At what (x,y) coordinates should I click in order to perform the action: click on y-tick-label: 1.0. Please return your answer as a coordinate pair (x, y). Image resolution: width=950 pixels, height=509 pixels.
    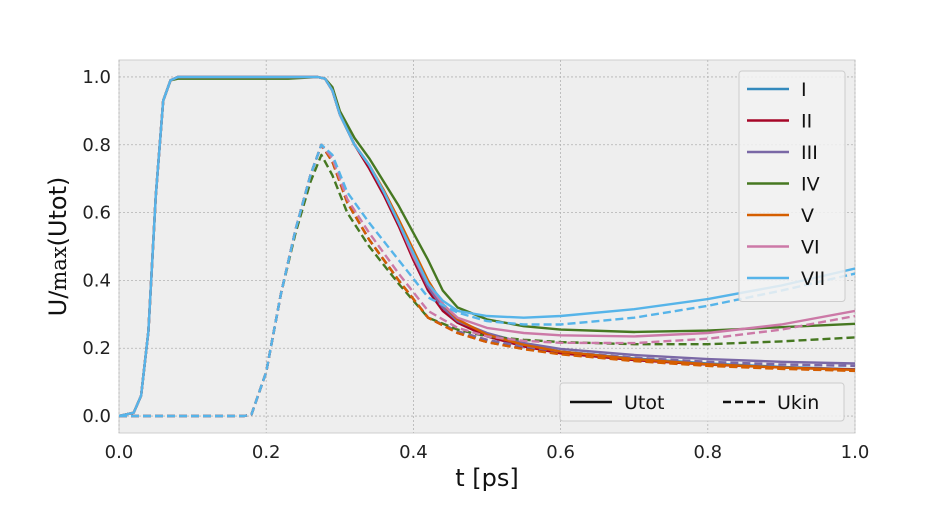
    Looking at the image, I should click on (96, 77).